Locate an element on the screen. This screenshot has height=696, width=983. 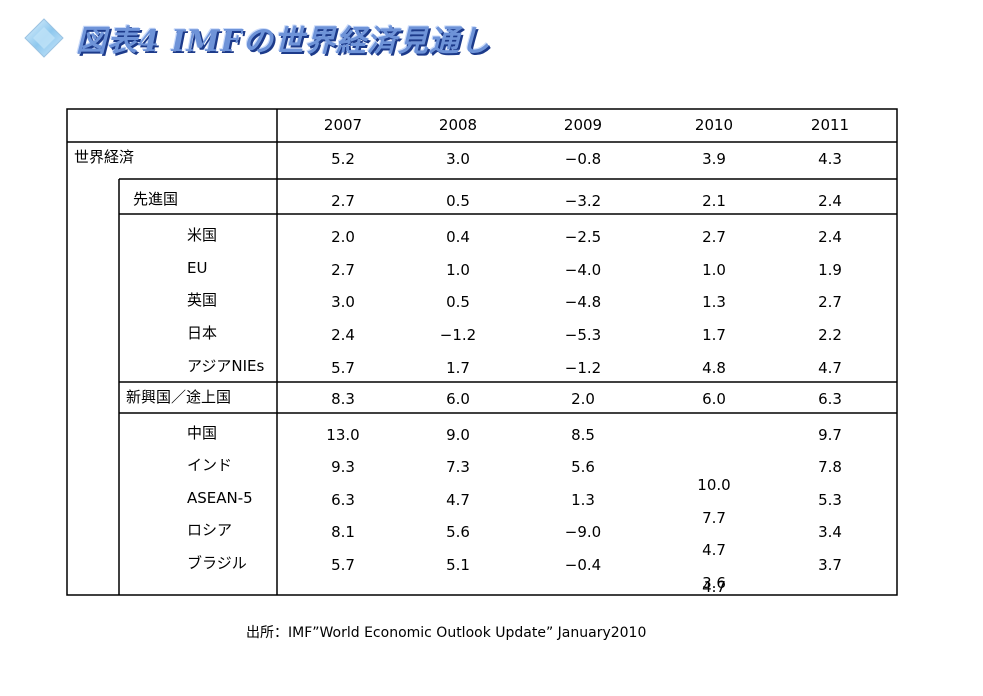
emerging-country-row-label: 中国 is located at coordinates (202, 433).